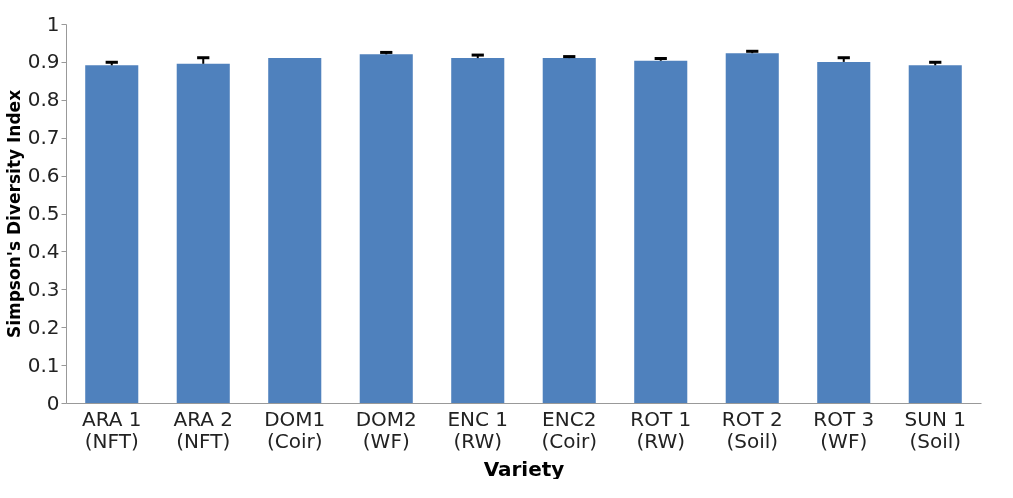 Image resolution: width=1013 pixels, height=498 pixels. Describe the element at coordinates (53, 402) in the screenshot. I see `y-tick-label: 0` at that location.